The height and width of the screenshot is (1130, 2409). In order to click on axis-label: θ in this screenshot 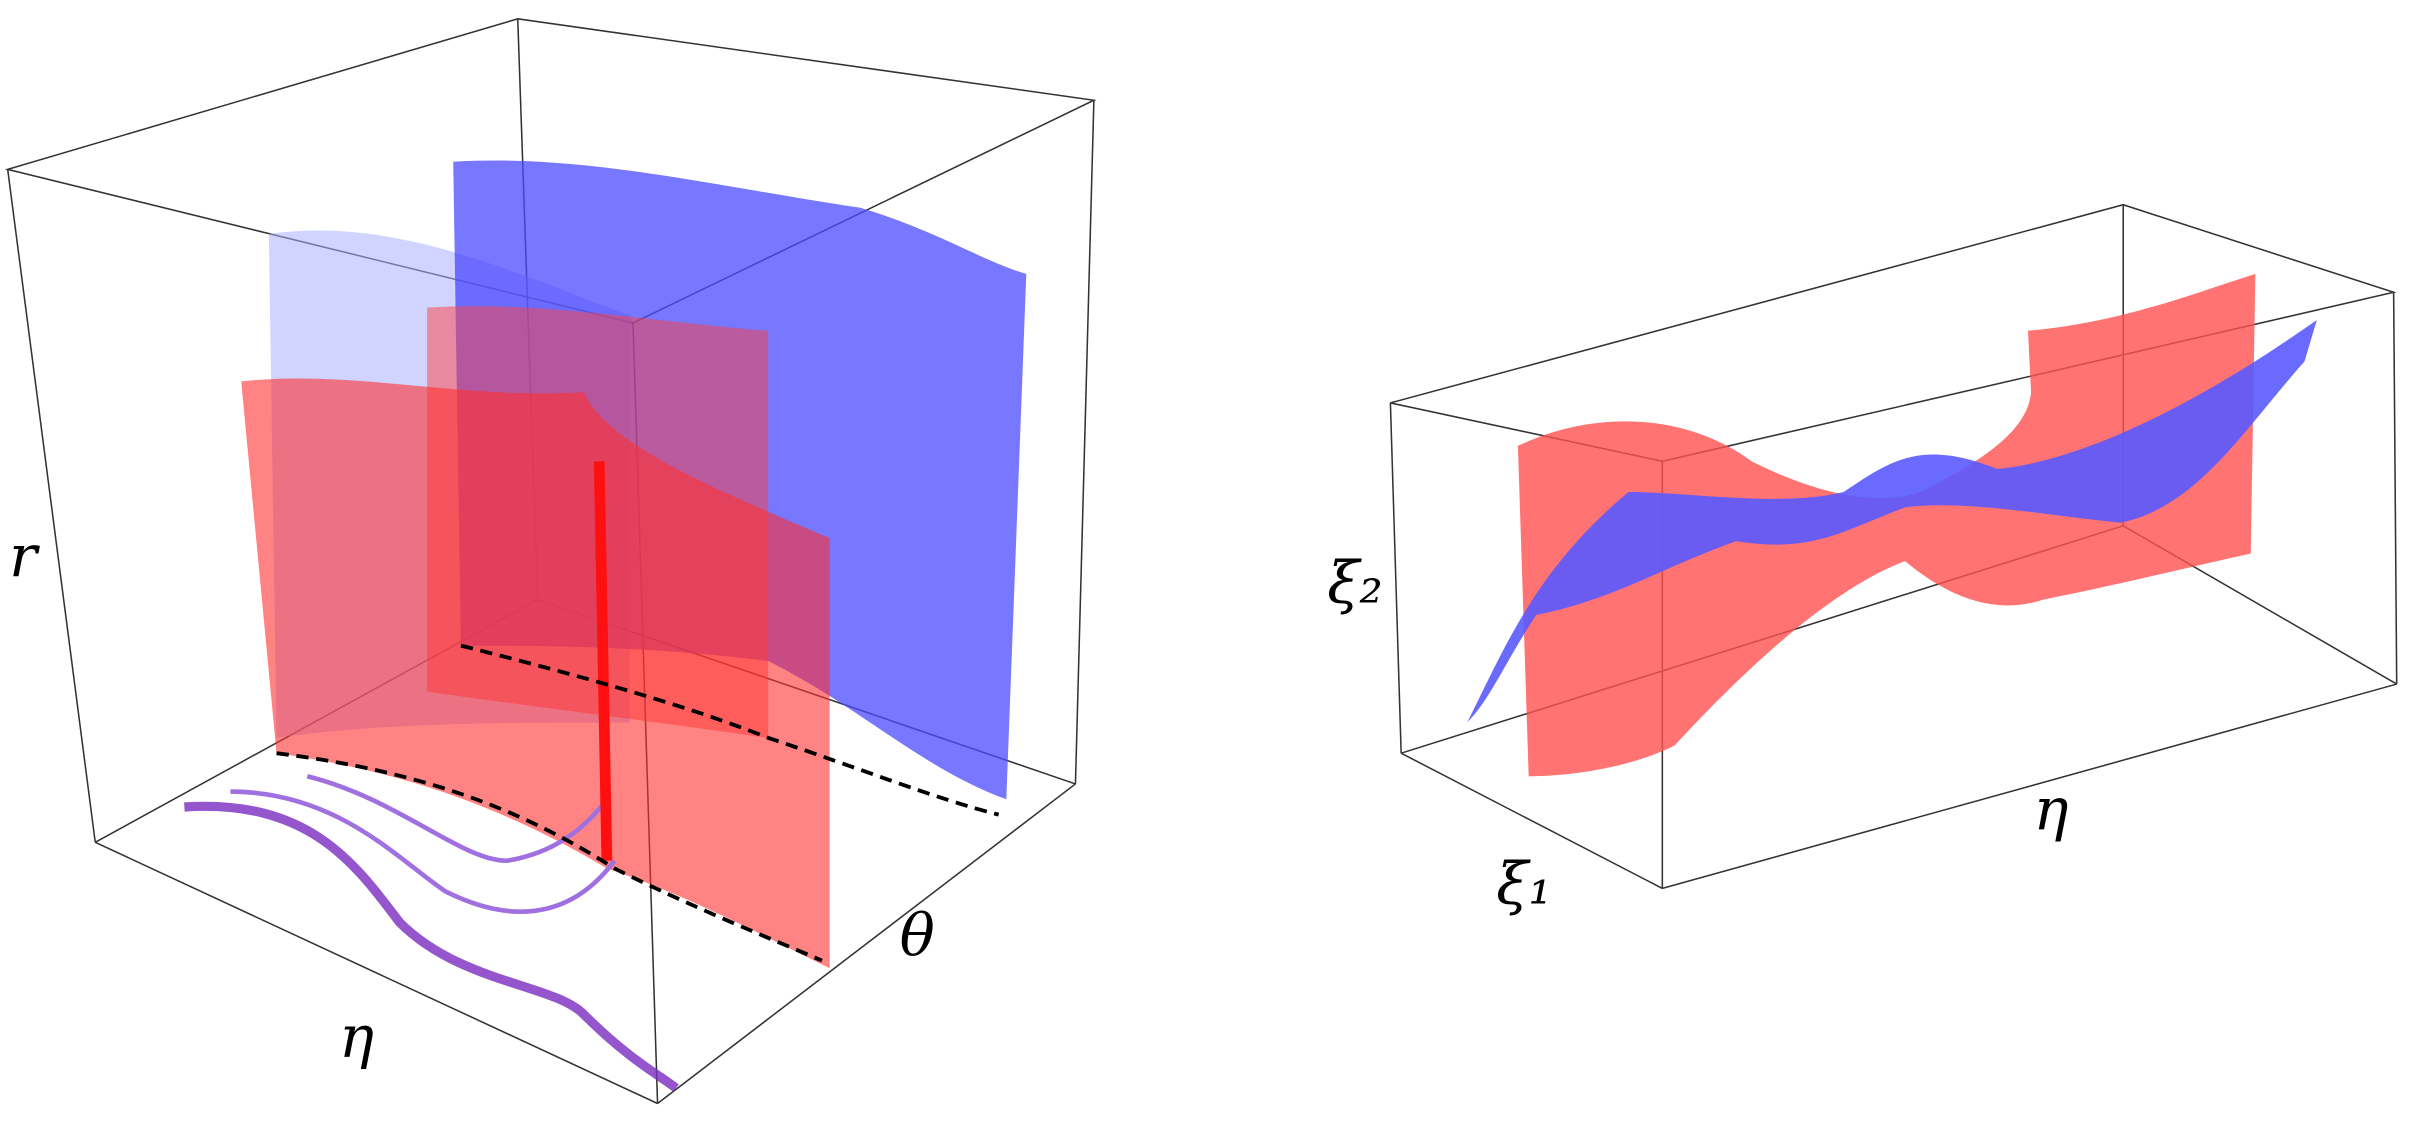, I will do `click(917, 936)`.